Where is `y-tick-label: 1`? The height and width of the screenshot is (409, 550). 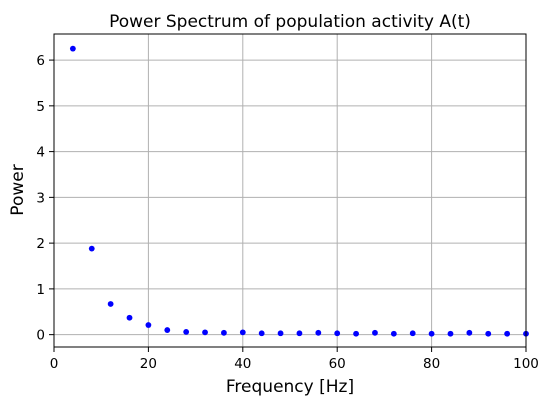
y-tick-label: 1 is located at coordinates (40, 290).